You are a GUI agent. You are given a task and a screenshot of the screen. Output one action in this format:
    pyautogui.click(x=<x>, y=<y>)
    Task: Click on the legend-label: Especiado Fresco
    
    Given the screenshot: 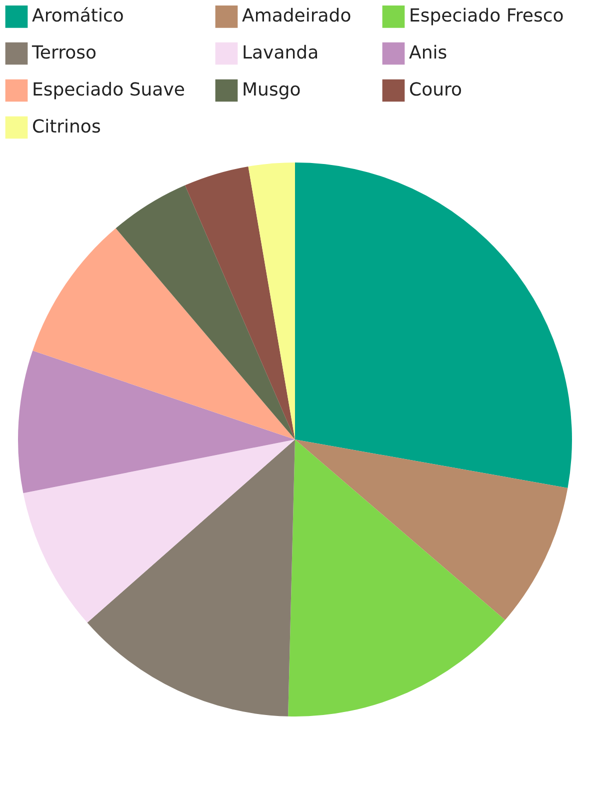 What is the action you would take?
    pyautogui.click(x=486, y=16)
    